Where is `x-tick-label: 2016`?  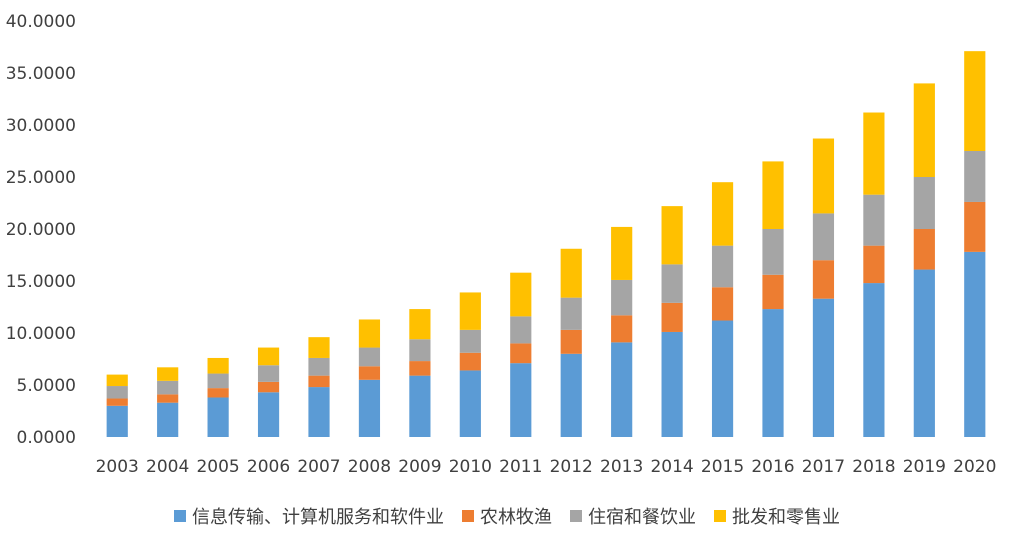 x-tick-label: 2016 is located at coordinates (772, 467).